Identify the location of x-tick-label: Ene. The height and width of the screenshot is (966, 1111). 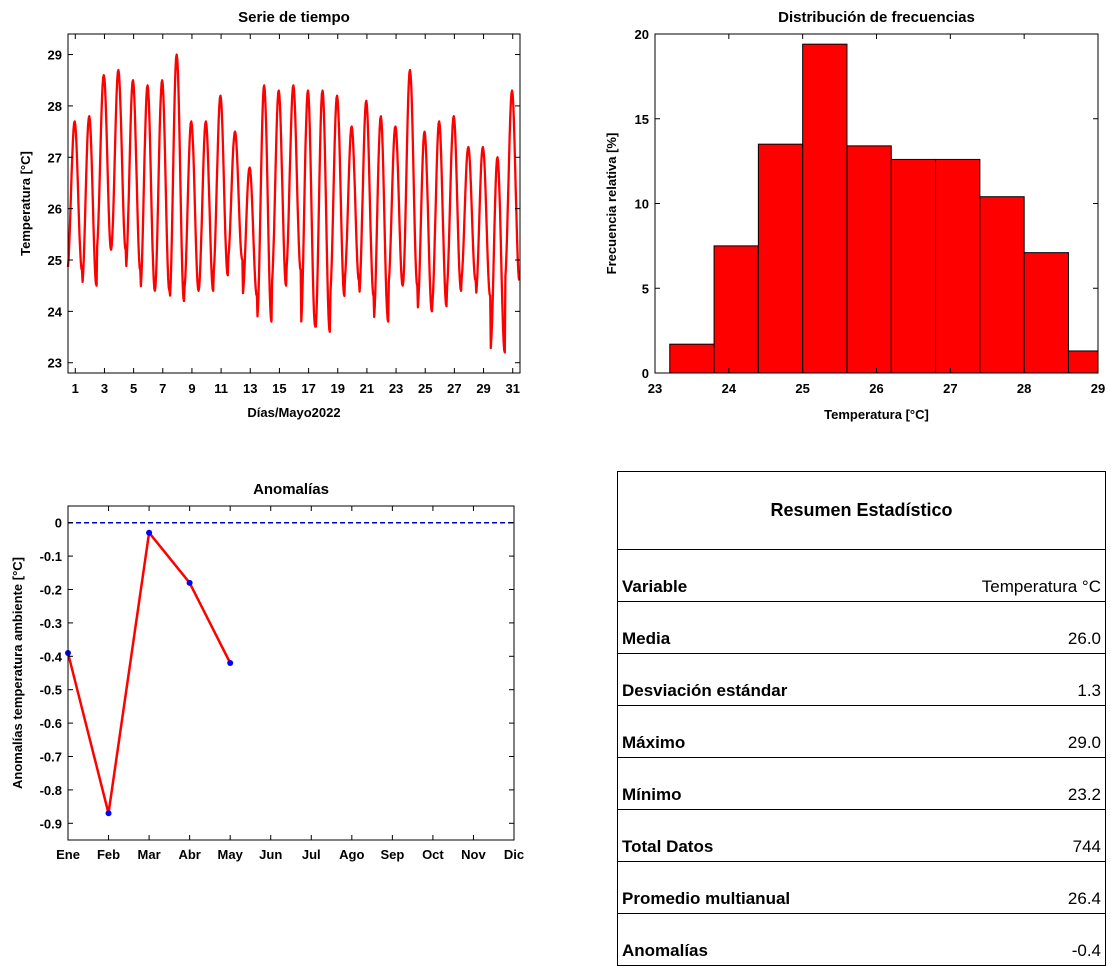
(68, 854).